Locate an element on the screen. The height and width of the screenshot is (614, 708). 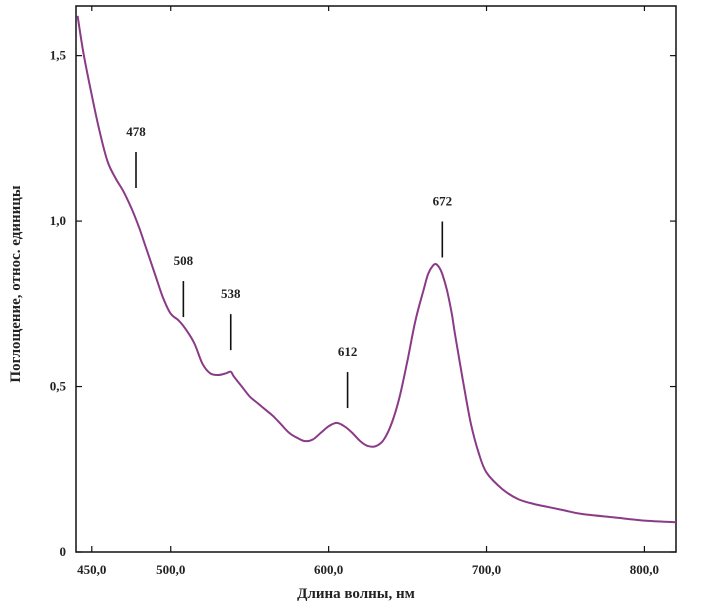
peak-label-478: 478 is located at coordinates (136, 131).